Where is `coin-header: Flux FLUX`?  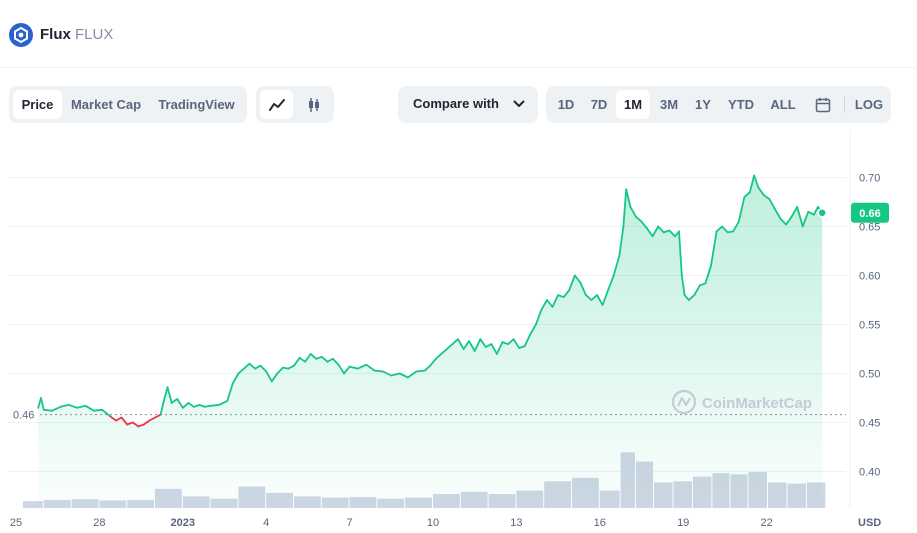
coin-header: Flux FLUX is located at coordinates (458, 34).